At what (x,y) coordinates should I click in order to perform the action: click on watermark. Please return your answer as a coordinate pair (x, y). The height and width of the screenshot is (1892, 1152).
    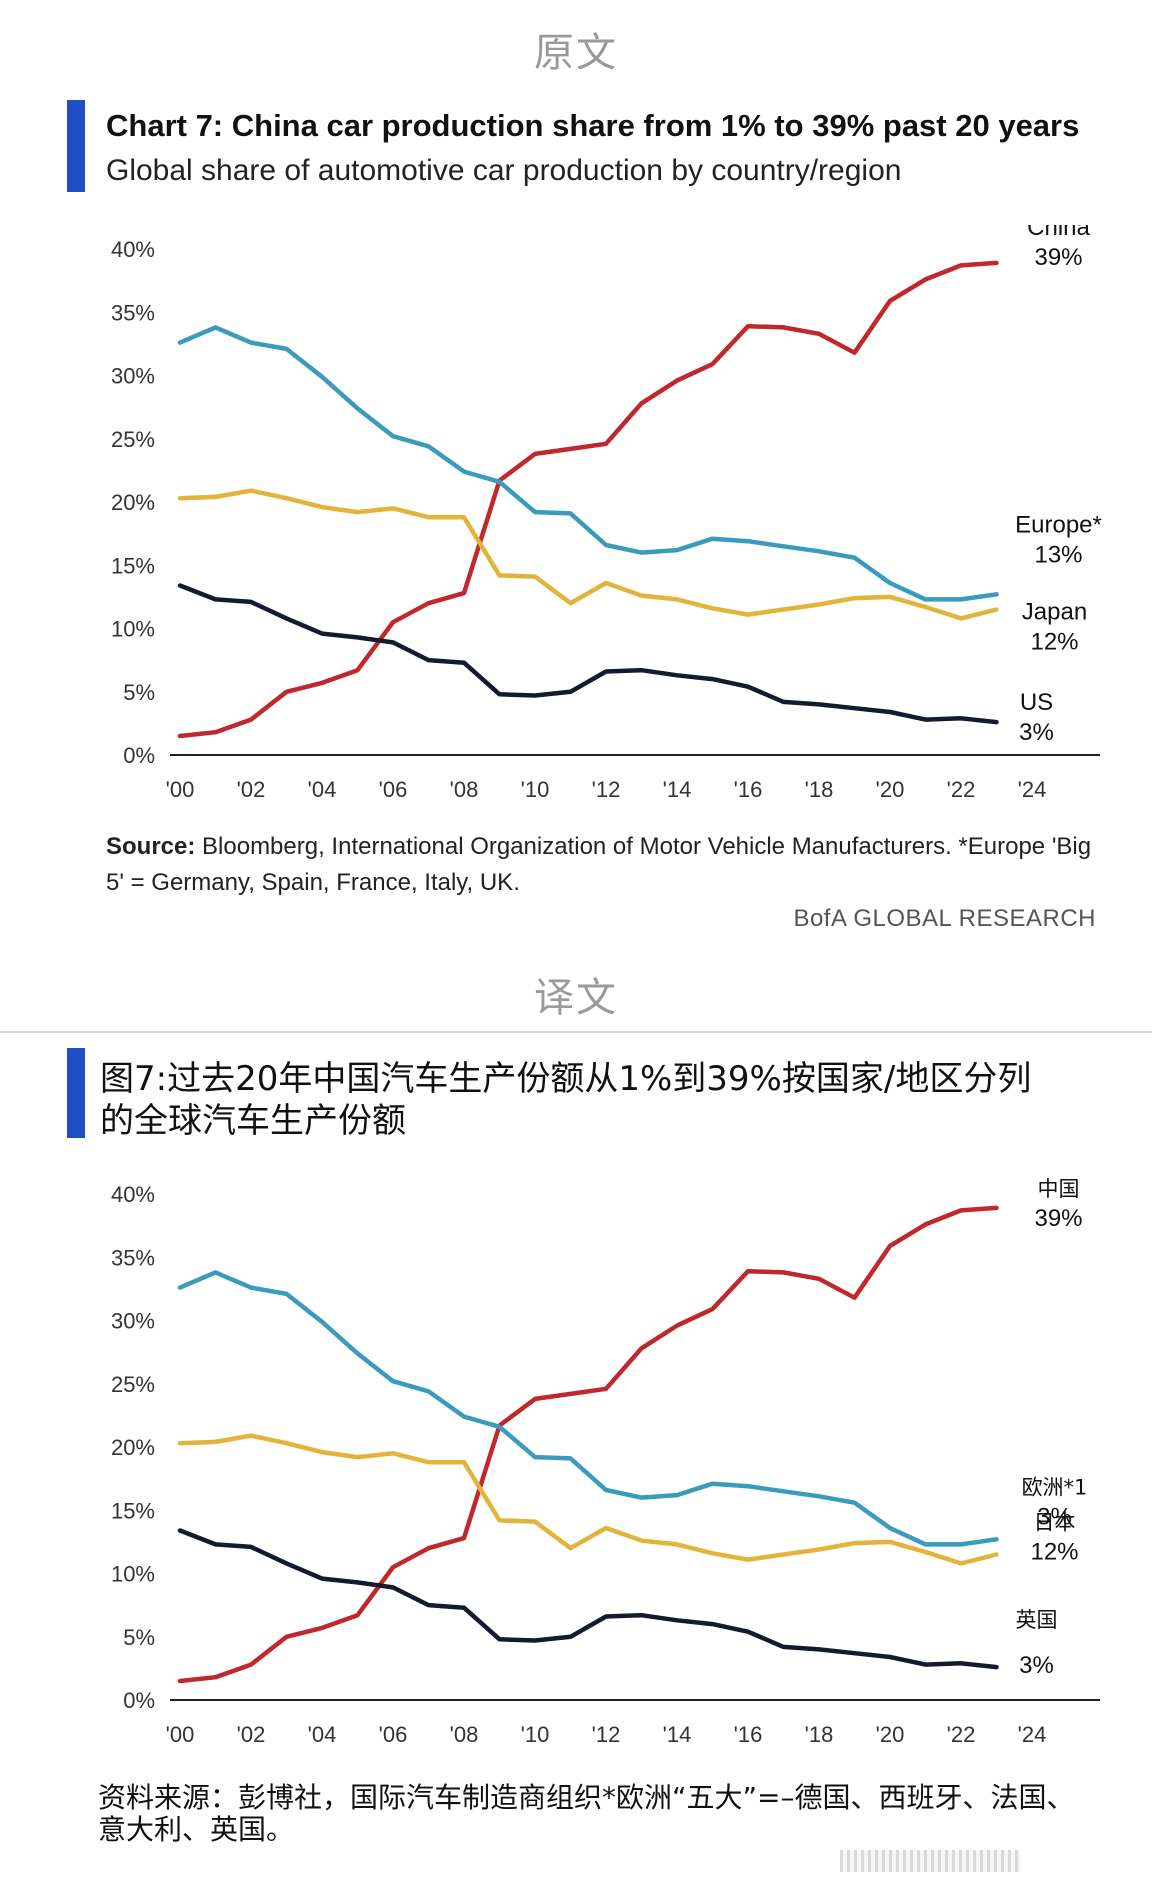
    Looking at the image, I should click on (930, 1861).